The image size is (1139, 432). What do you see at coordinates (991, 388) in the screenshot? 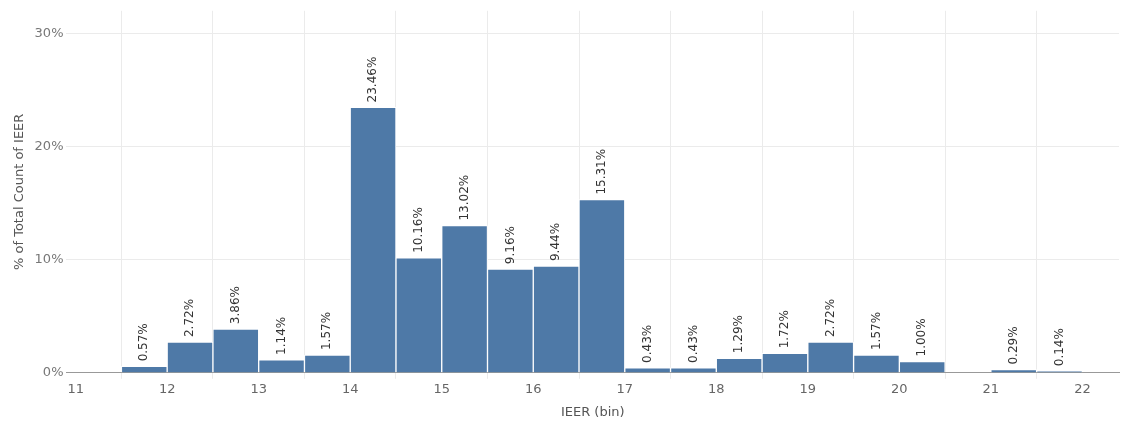
I see `x-tick-label: 21` at bounding box center [991, 388].